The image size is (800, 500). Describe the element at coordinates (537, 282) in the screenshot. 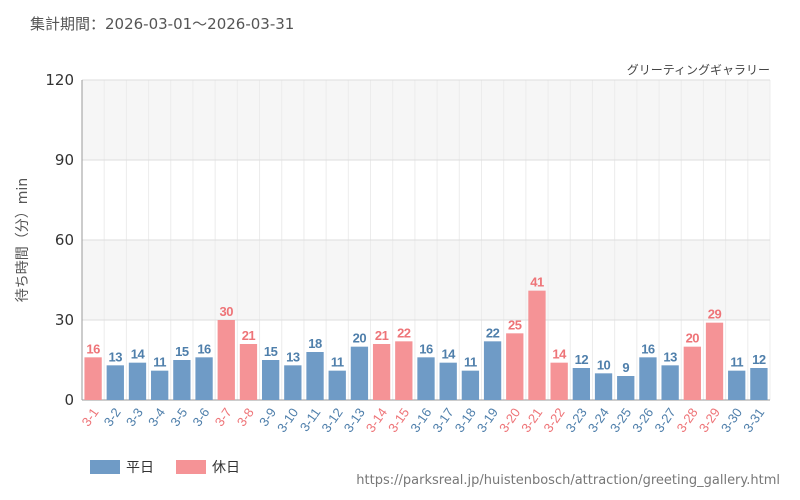

I see `bar-value-label: 41` at that location.